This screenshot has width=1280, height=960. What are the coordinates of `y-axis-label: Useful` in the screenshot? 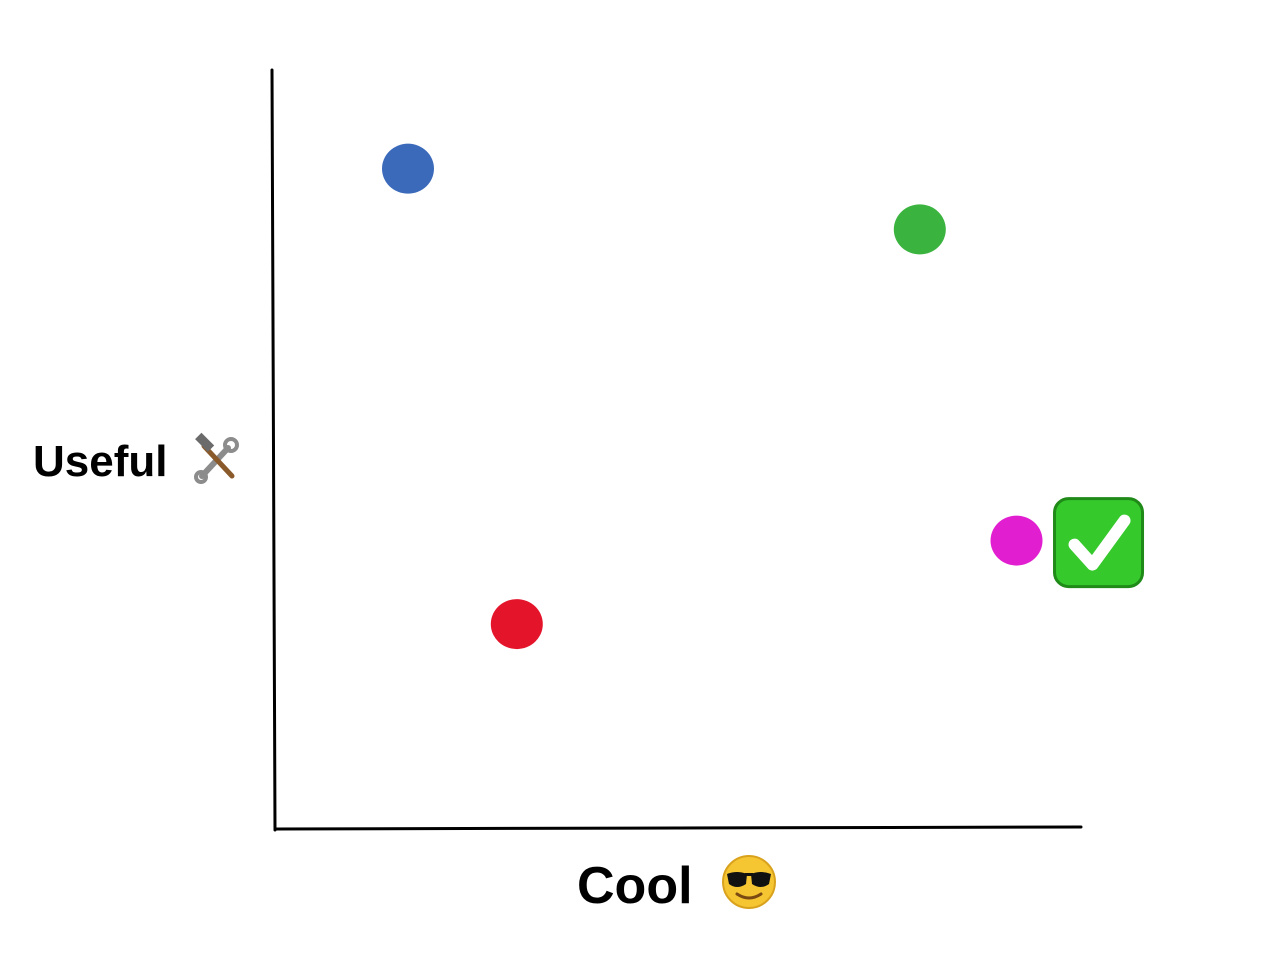 It's located at (100, 461).